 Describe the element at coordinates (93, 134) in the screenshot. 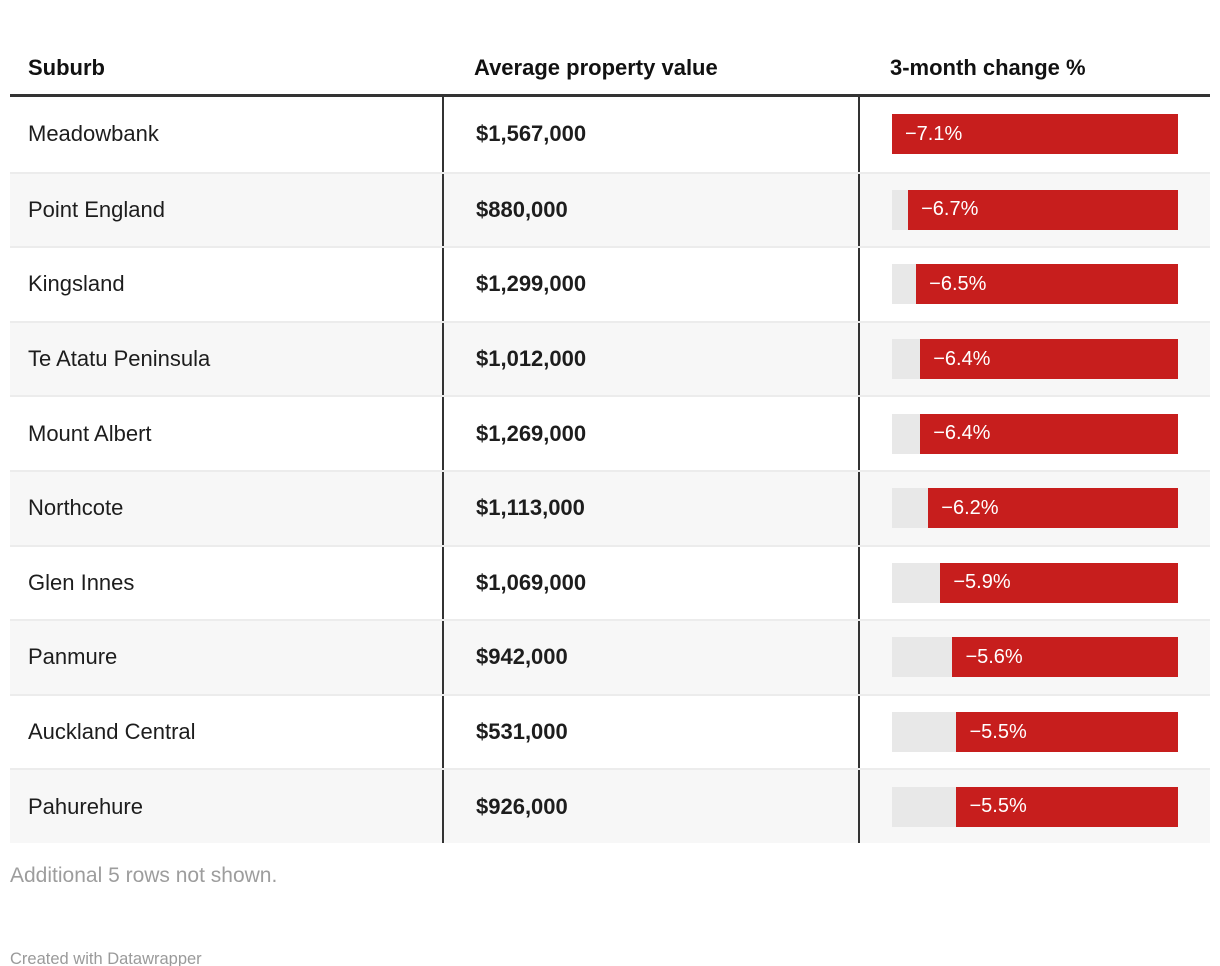

I see `suburb-cell: Meadowbank` at that location.